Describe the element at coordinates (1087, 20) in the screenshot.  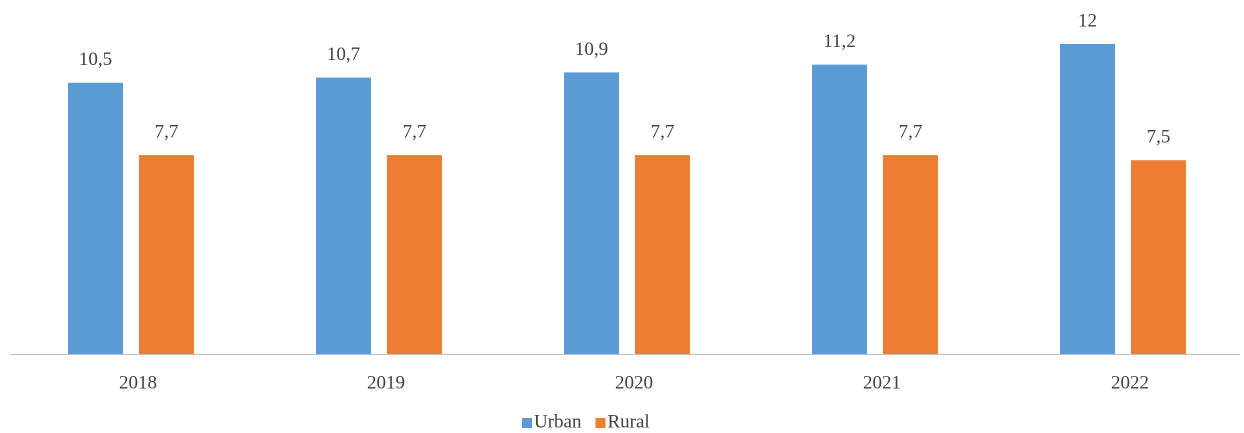
I see `data-label: 12` at that location.